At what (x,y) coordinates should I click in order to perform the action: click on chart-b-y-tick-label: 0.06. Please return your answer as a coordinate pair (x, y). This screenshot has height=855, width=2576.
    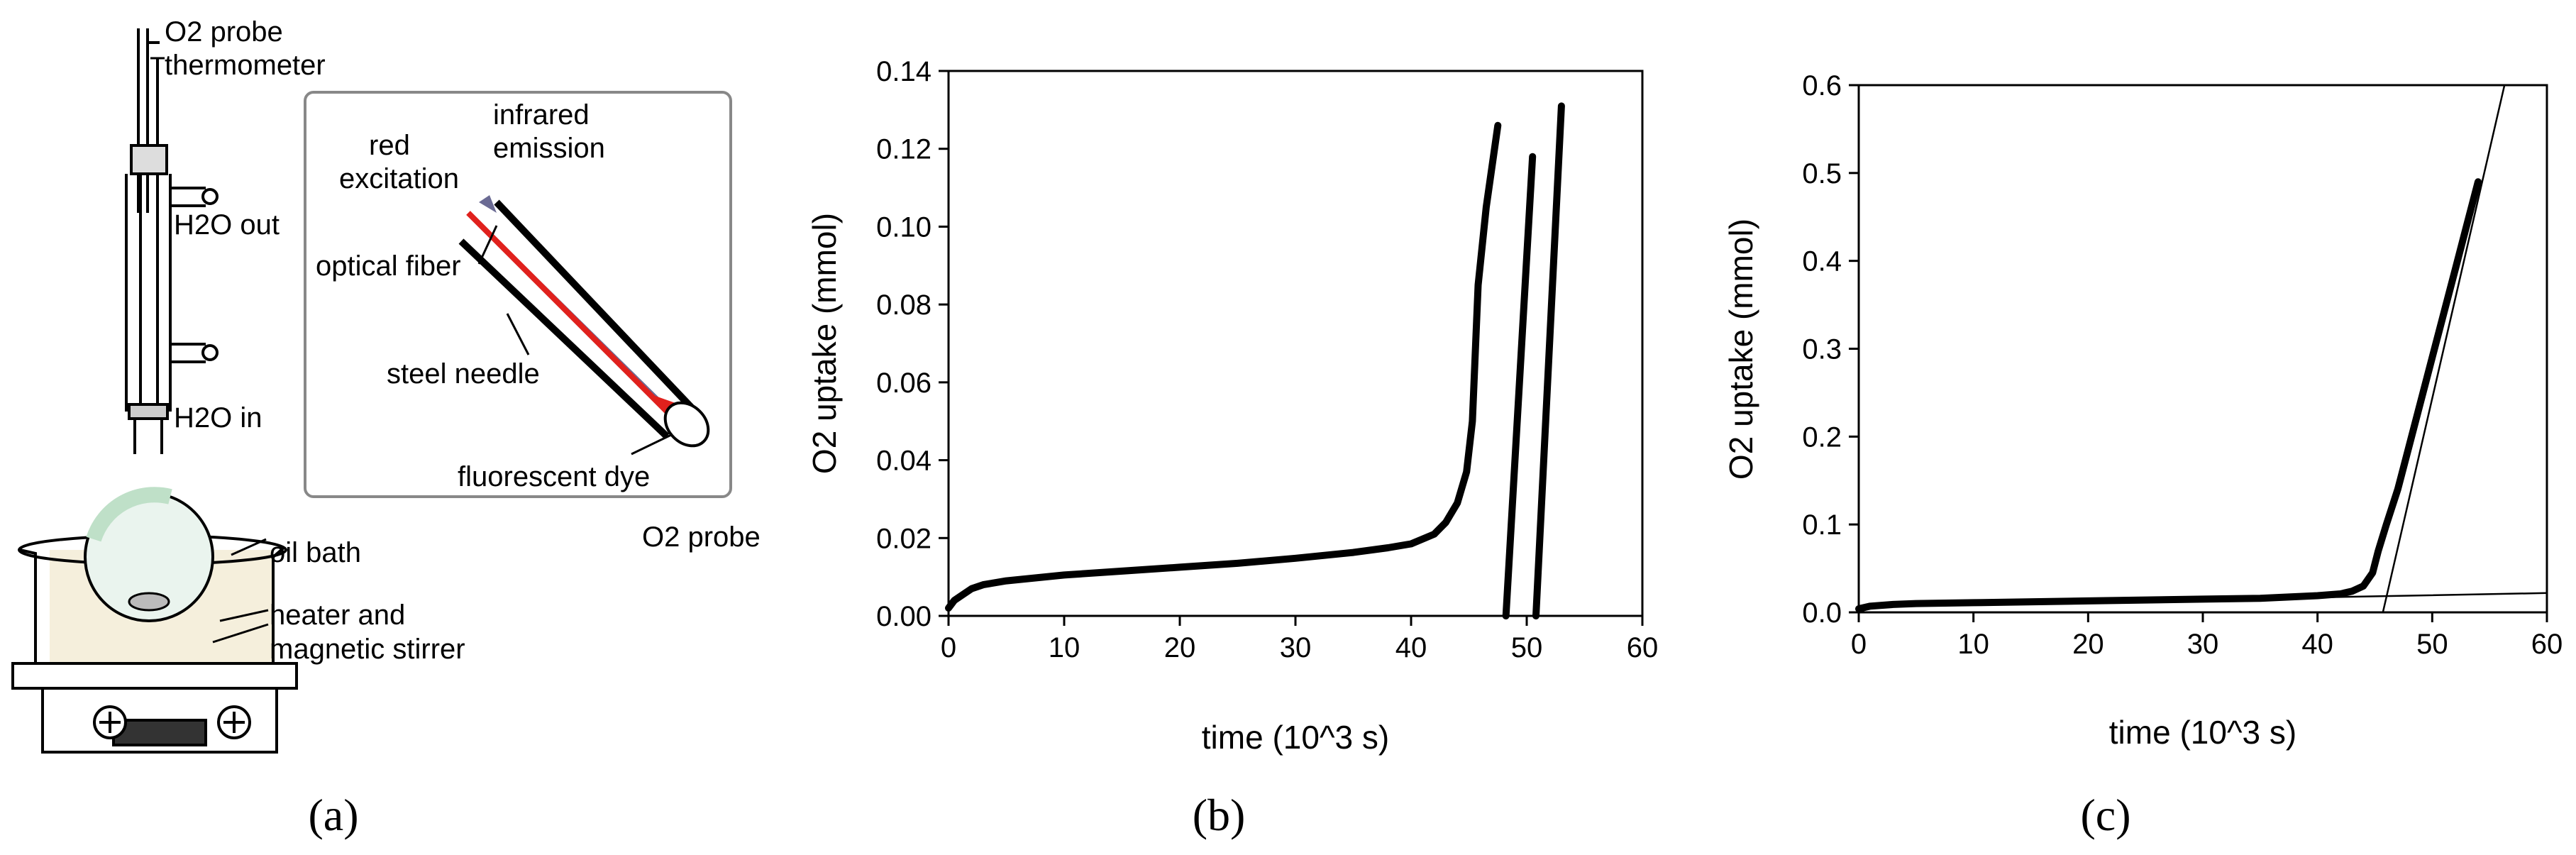
    Looking at the image, I should click on (904, 384).